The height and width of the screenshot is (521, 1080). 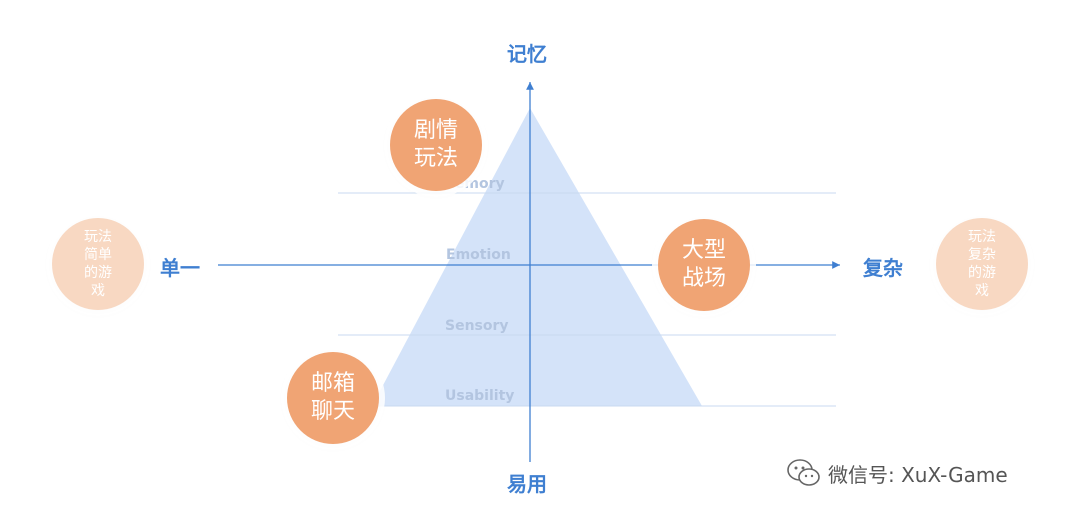 I want to click on circle-battlefield: 大型 战场, so click(x=704, y=265).